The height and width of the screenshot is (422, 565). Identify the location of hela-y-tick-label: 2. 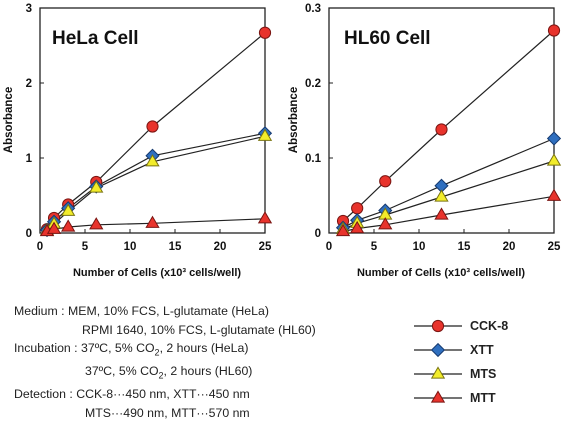
(29, 84).